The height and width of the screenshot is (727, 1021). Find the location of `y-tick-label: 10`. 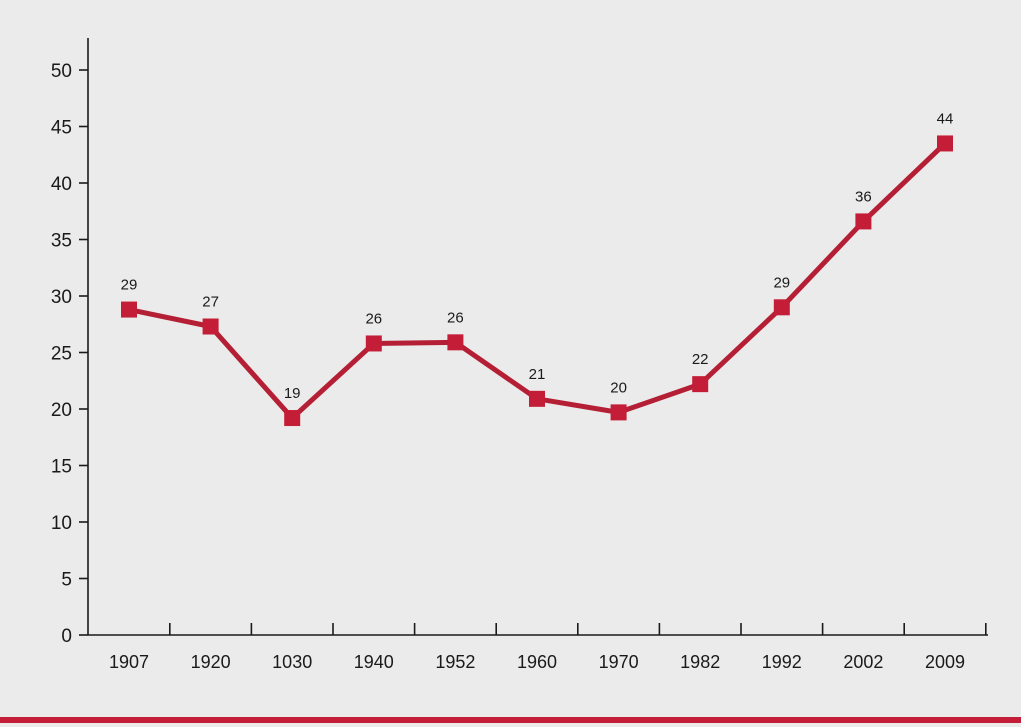

y-tick-label: 10 is located at coordinates (61, 523).